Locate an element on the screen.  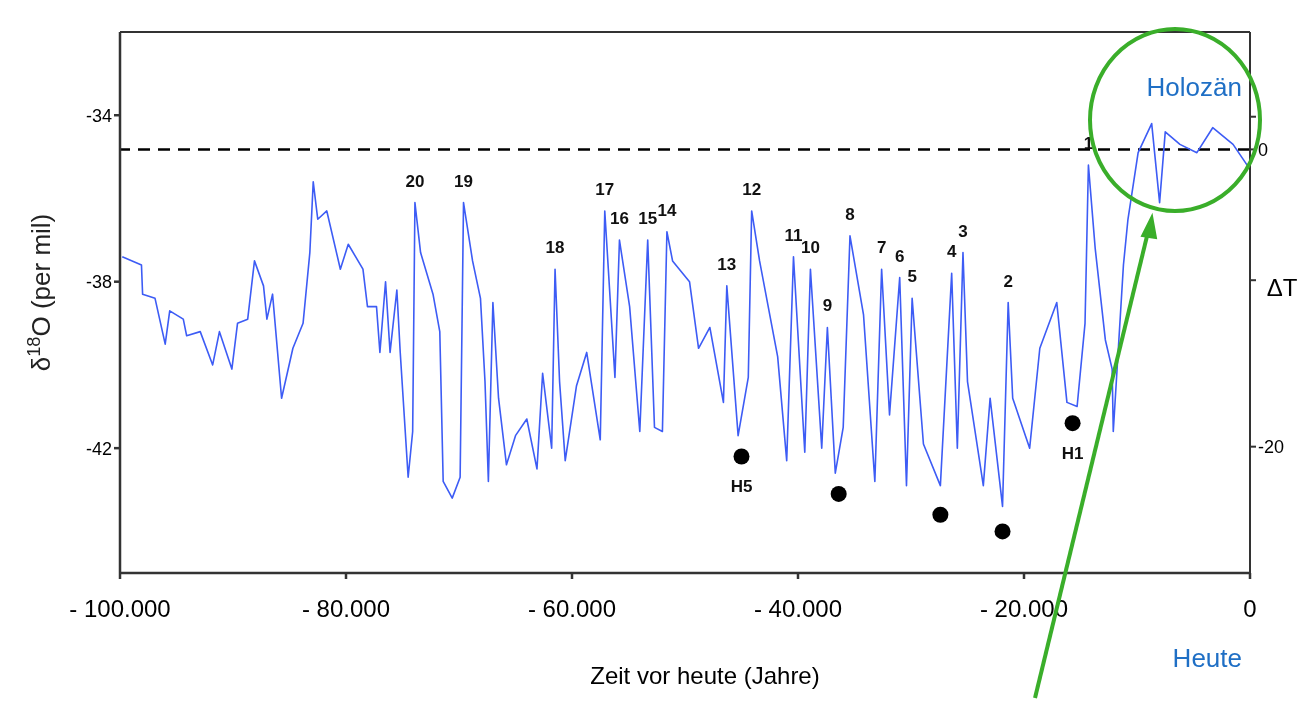
annotation: H5 is located at coordinates (741, 487).